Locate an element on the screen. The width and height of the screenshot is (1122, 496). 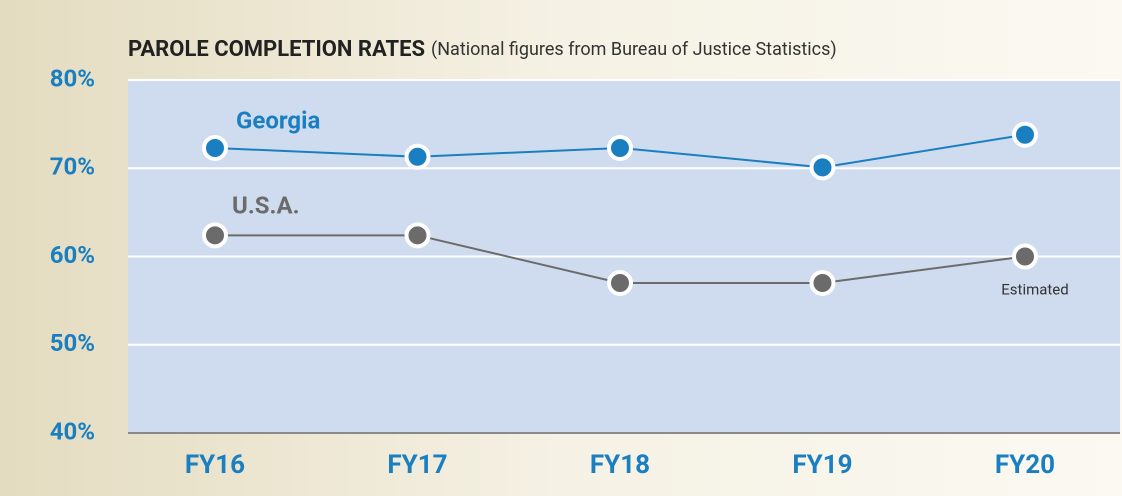
y-tick-label: 50% is located at coordinates (72, 343).